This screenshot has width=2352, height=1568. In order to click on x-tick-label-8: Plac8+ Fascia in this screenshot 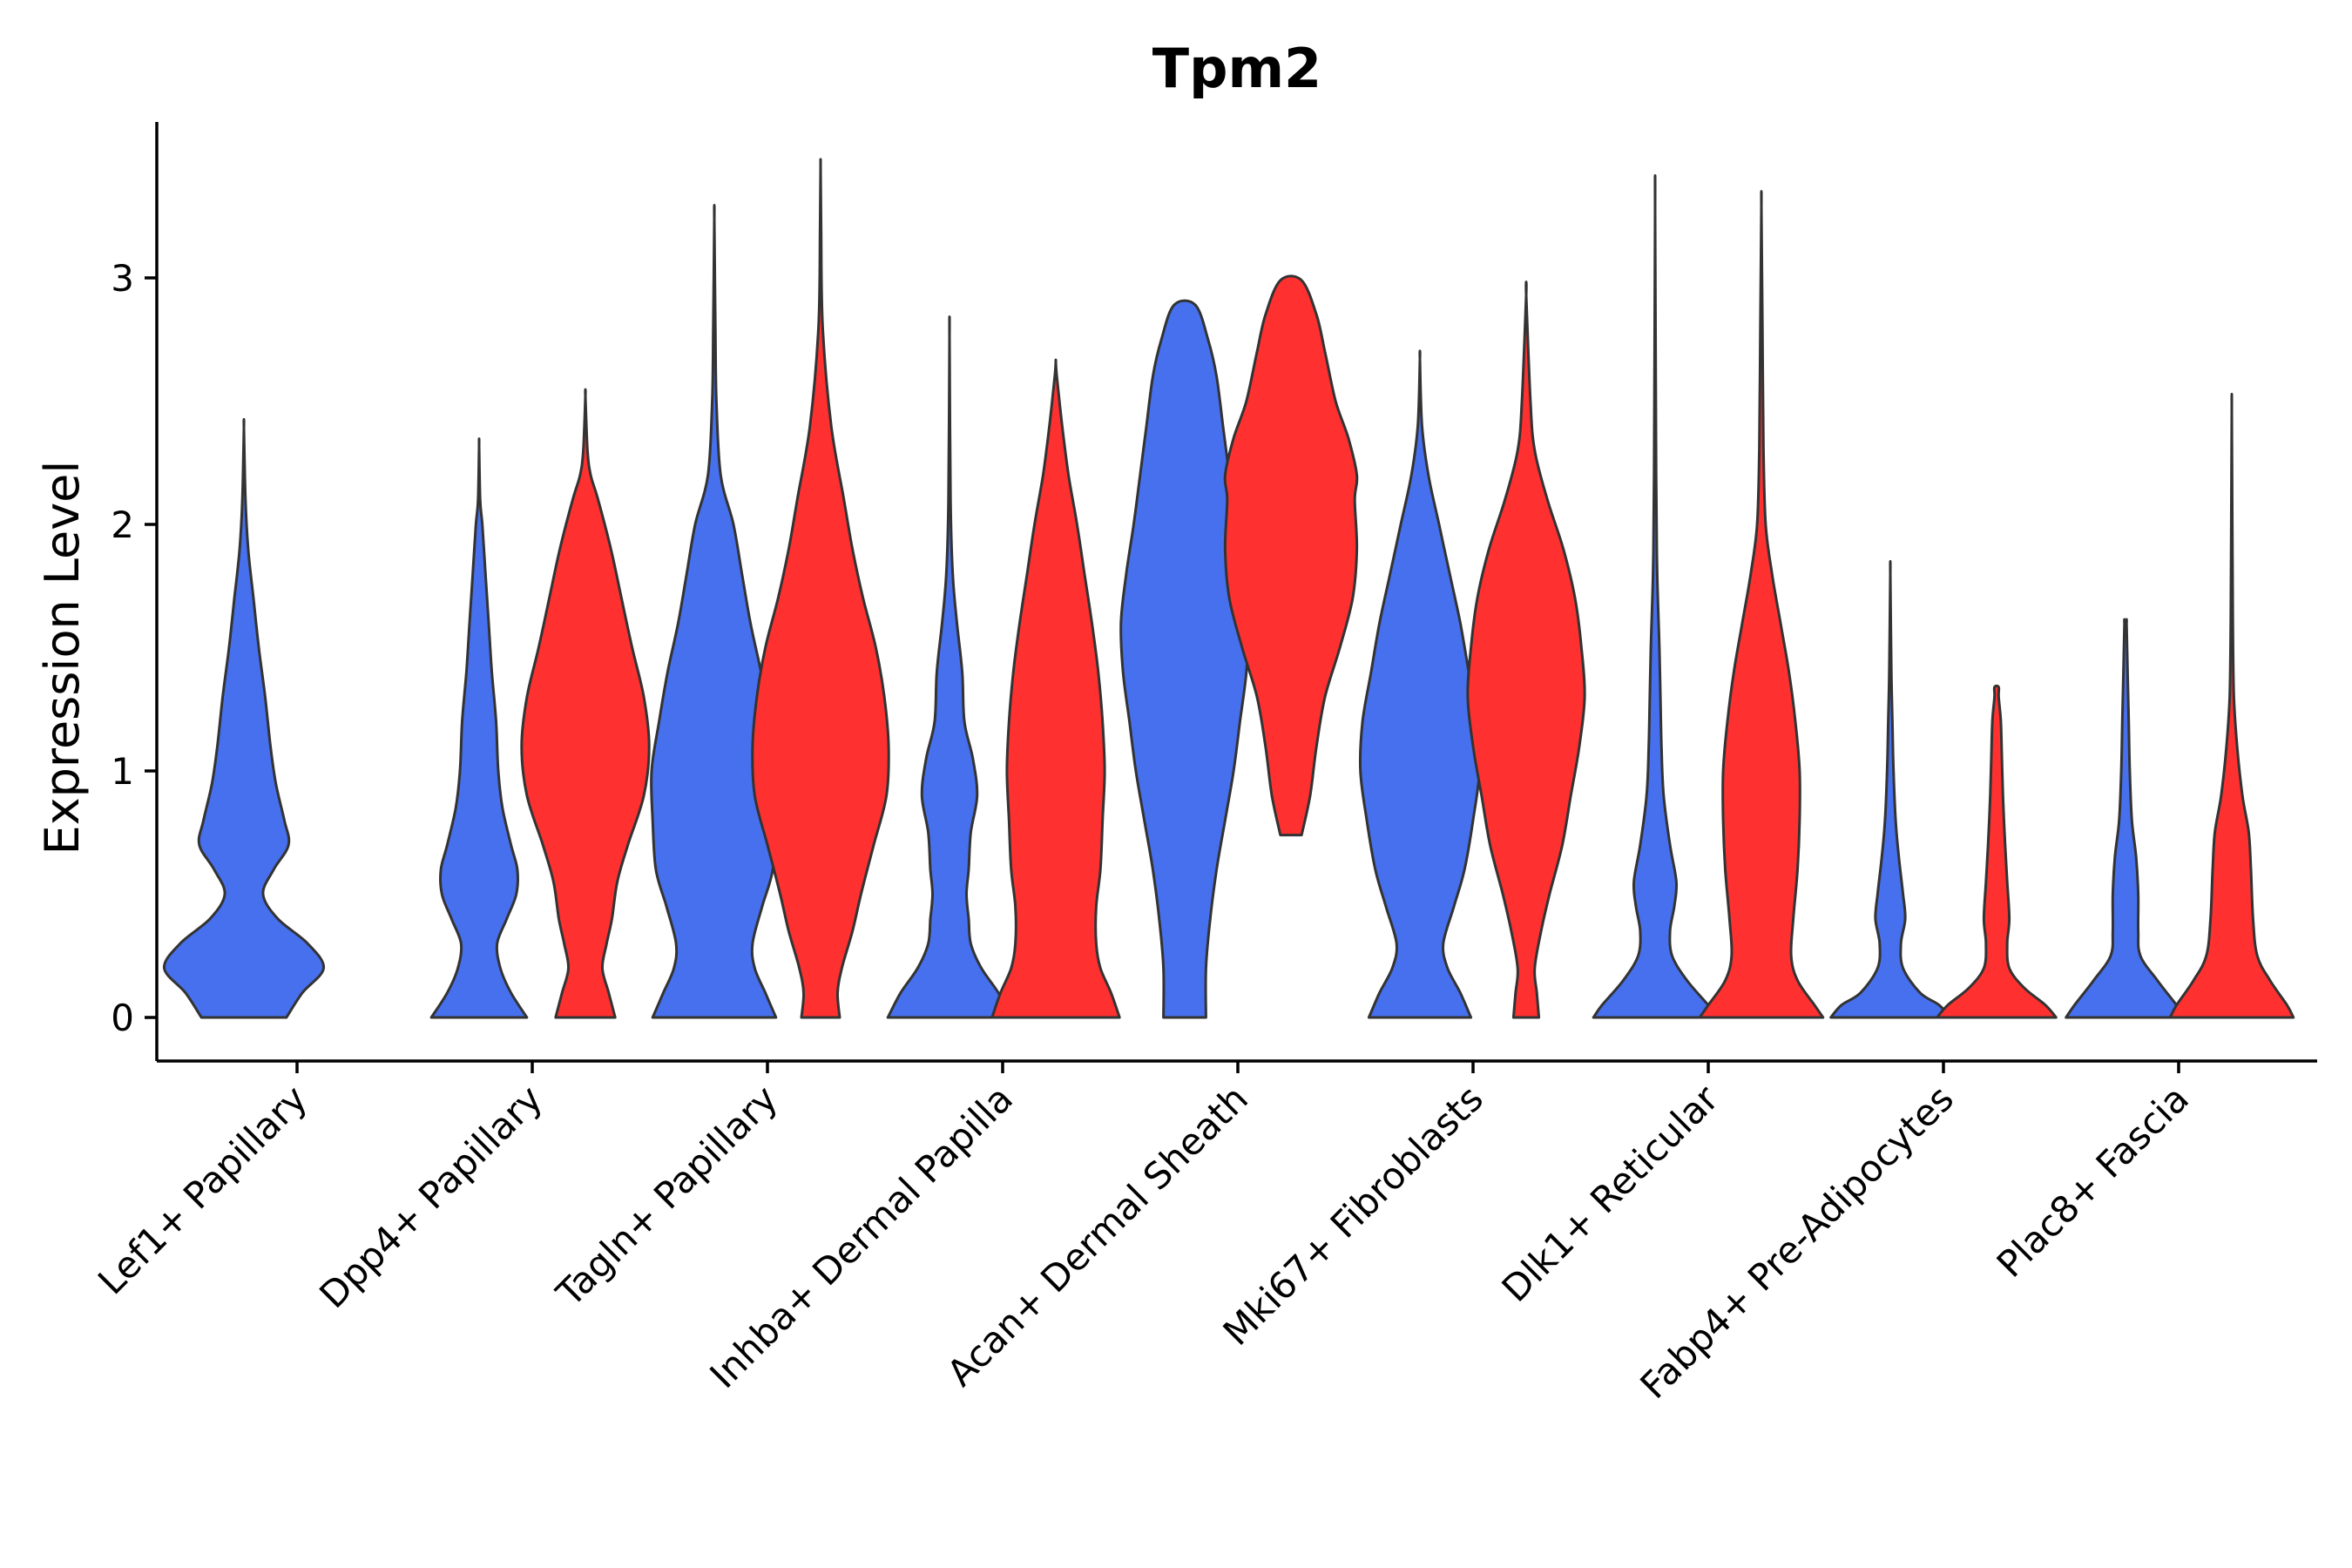, I will do `click(2093, 1181)`.